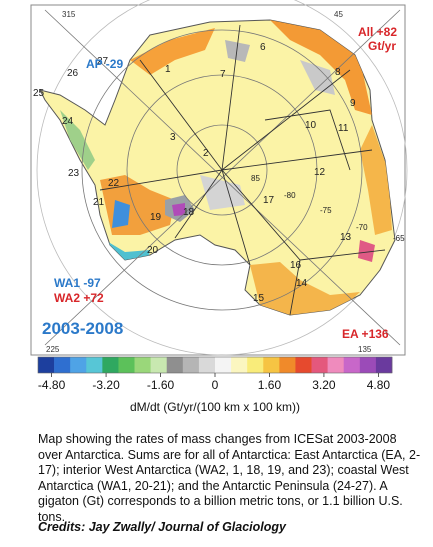  Describe the element at coordinates (52, 385) in the screenshot. I see `colorbar-tick-label: -4.80` at that location.